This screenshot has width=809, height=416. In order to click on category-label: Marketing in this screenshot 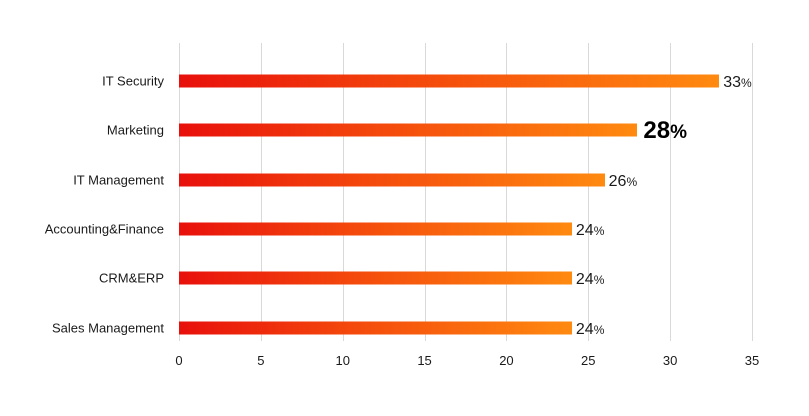, I will do `click(135, 130)`.